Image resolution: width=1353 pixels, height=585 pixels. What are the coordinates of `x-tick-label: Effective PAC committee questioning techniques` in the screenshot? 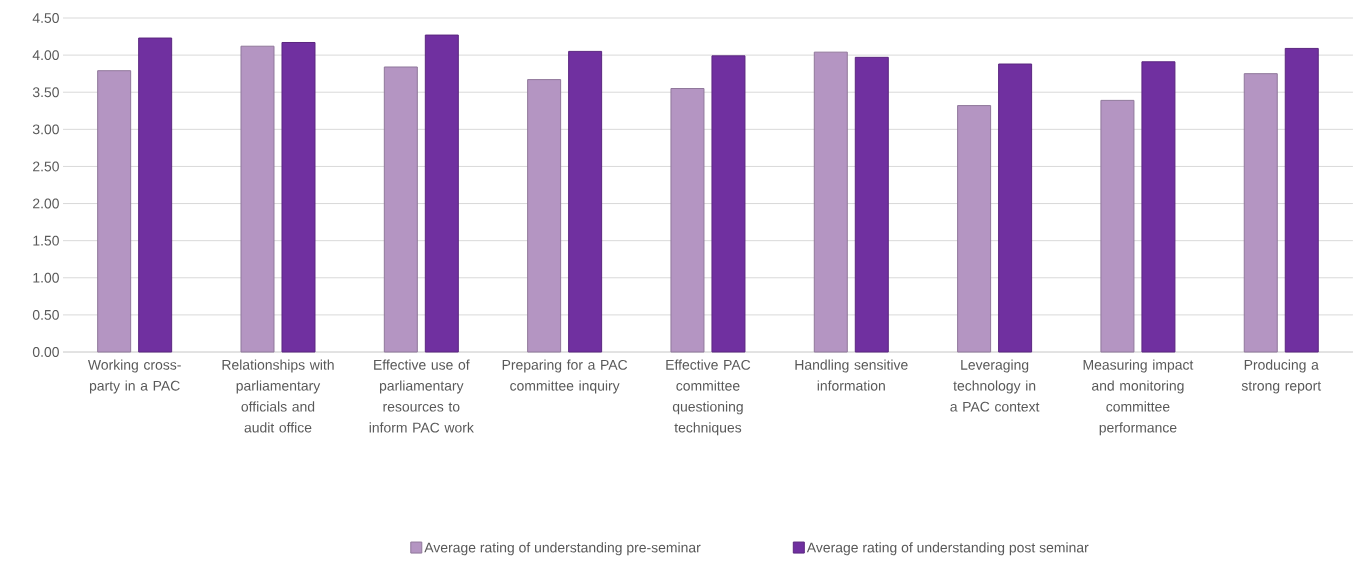 It's located at (708, 397).